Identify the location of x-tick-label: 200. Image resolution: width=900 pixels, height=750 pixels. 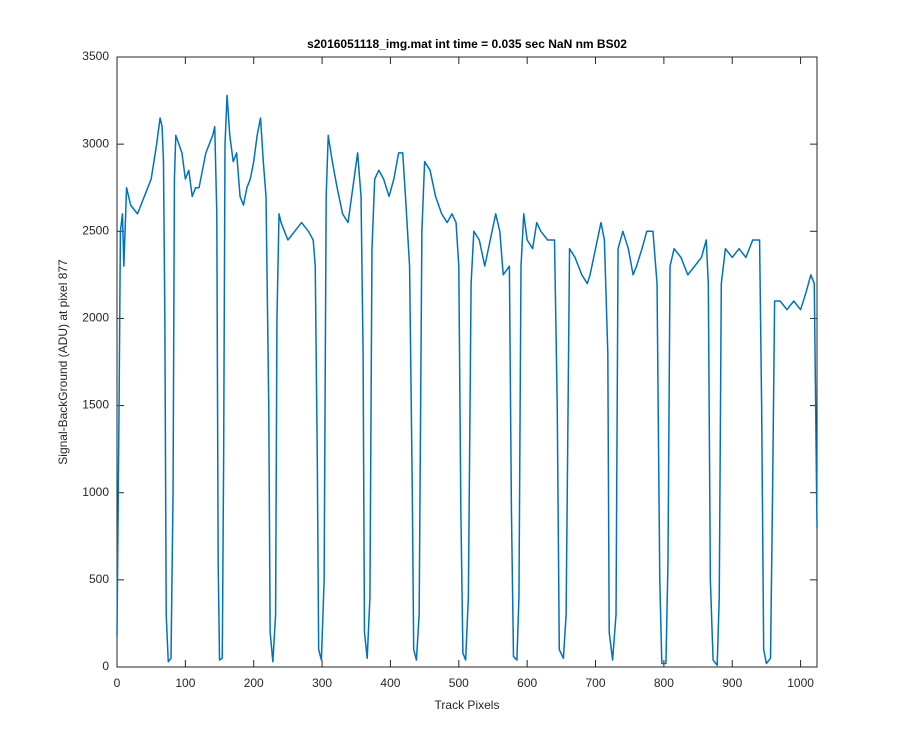
(254, 683).